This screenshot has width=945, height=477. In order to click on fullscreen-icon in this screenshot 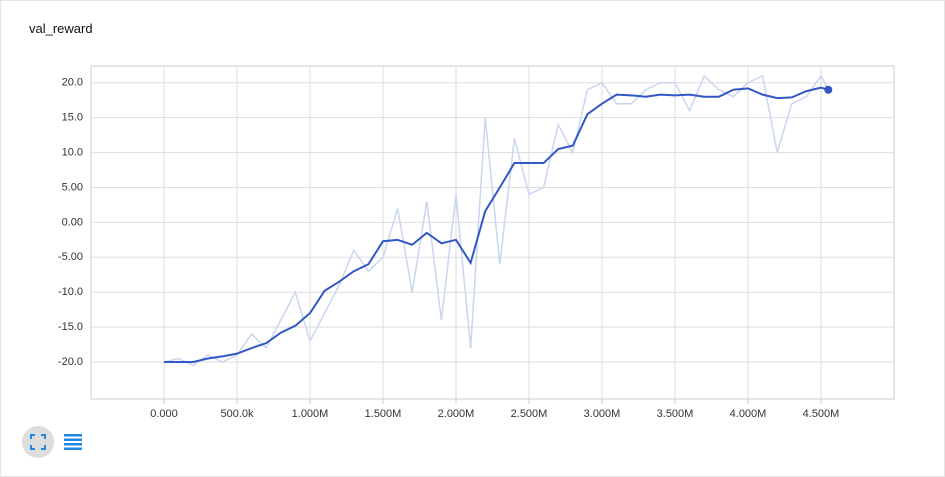, I will do `click(38, 442)`.